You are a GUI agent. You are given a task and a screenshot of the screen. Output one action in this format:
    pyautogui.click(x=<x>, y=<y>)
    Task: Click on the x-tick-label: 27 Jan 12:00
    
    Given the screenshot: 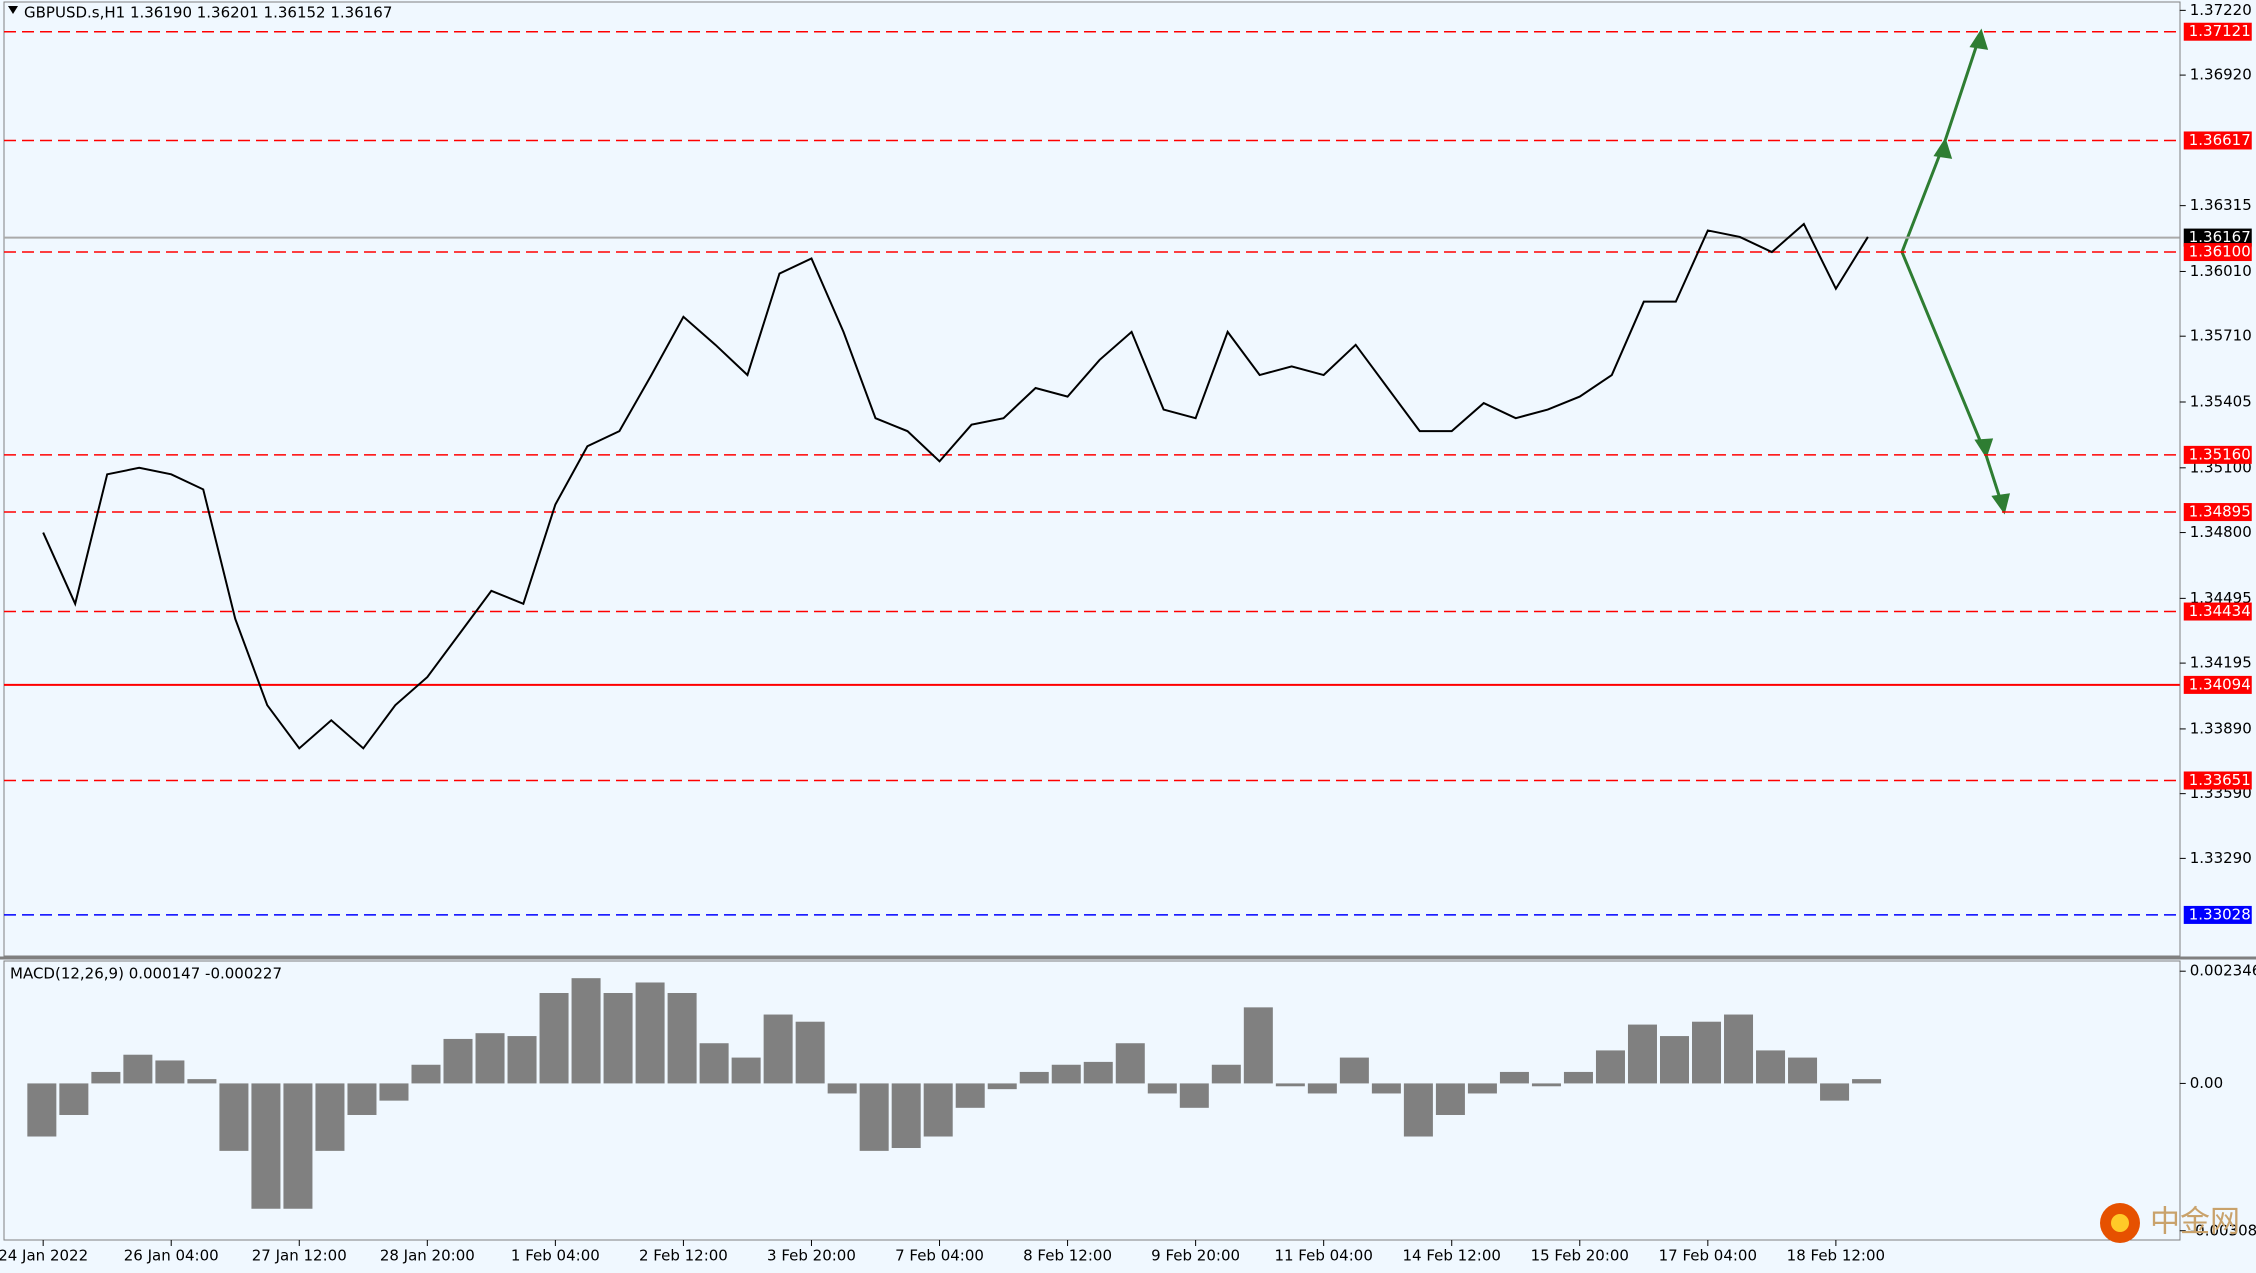 What is the action you would take?
    pyautogui.click(x=299, y=1256)
    